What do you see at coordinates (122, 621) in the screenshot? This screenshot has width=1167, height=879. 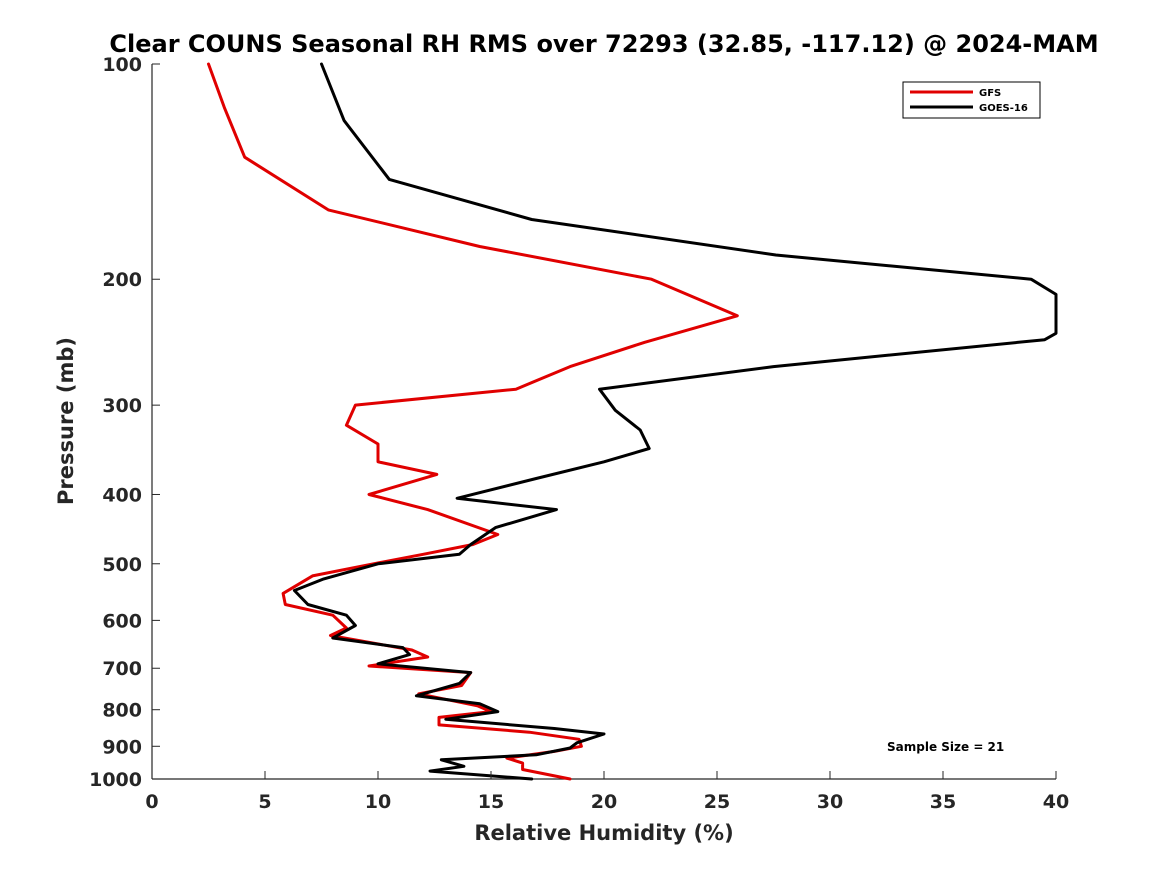 I see `y-tick-label-600: 600` at bounding box center [122, 621].